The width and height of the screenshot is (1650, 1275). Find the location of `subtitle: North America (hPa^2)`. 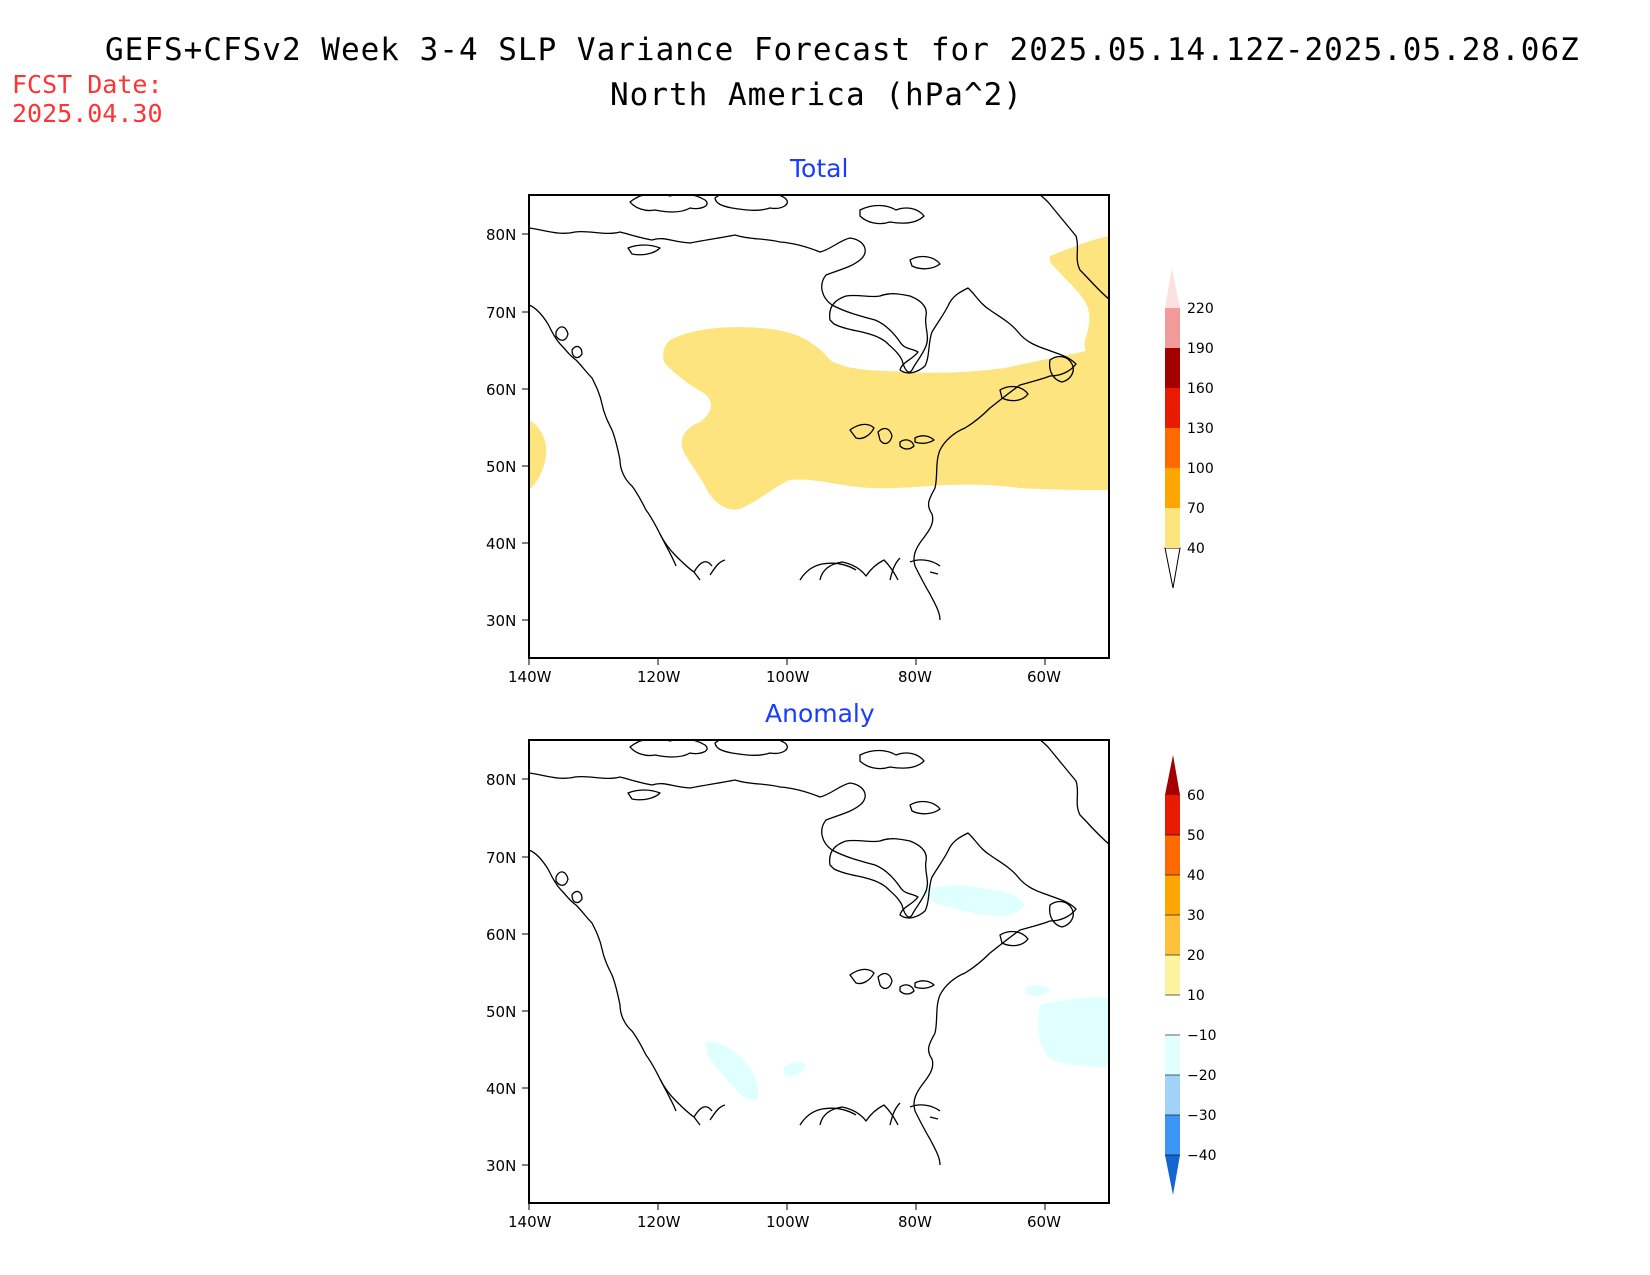

subtitle: North America (hPa^2) is located at coordinates (816, 95).